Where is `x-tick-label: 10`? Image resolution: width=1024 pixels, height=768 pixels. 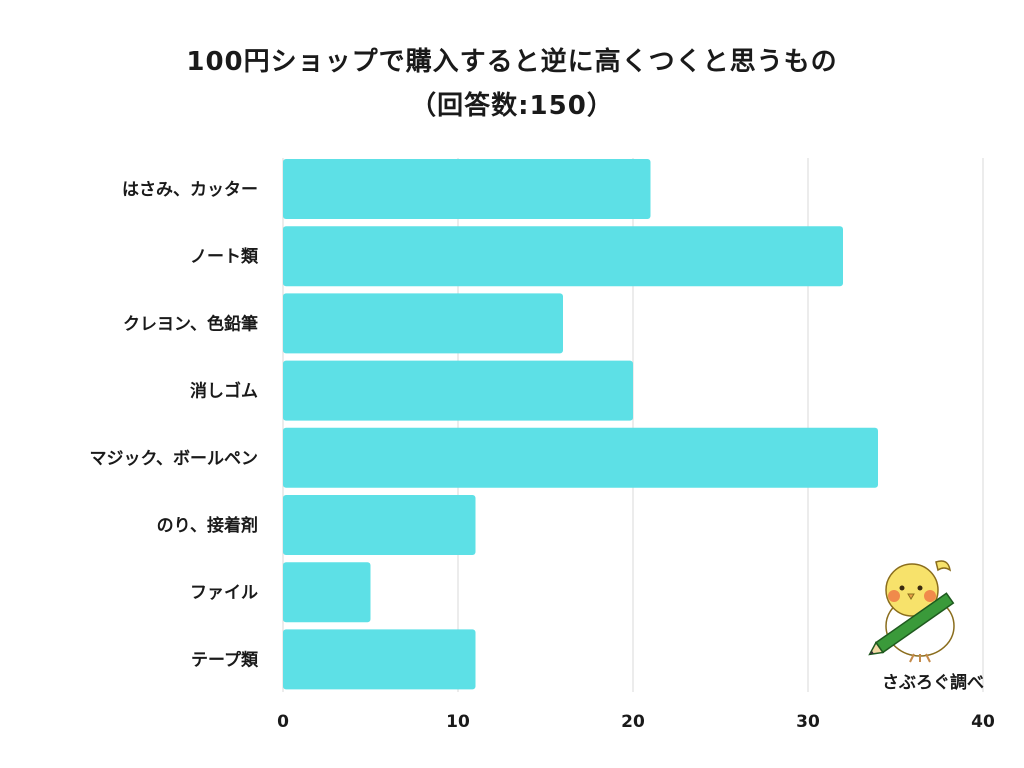 x-tick-label: 10 is located at coordinates (458, 722).